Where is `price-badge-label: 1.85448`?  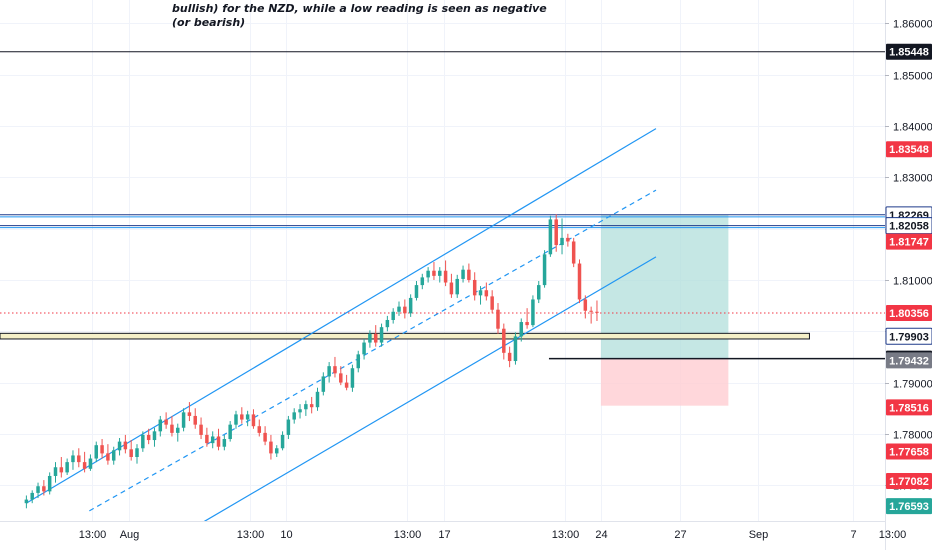 price-badge-label: 1.85448 is located at coordinates (909, 53).